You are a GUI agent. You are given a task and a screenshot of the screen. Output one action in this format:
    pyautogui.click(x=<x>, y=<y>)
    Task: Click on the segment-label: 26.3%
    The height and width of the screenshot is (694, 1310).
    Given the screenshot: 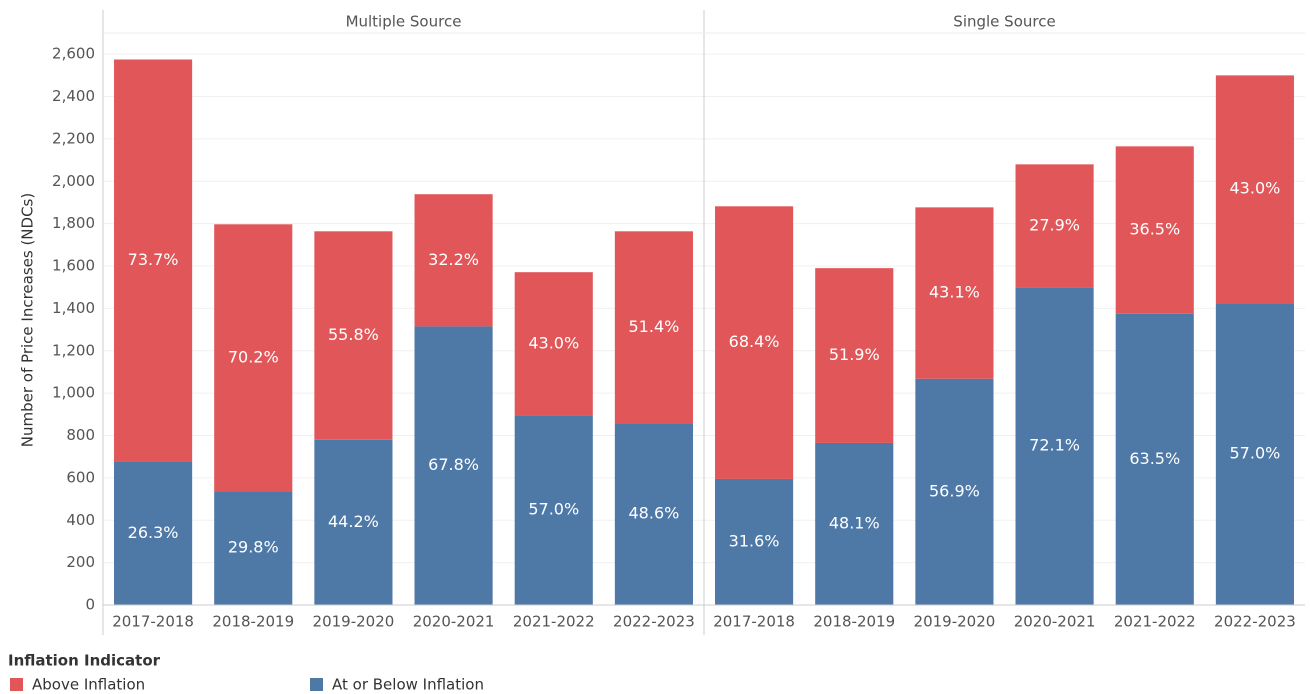 What is the action you would take?
    pyautogui.click(x=153, y=532)
    